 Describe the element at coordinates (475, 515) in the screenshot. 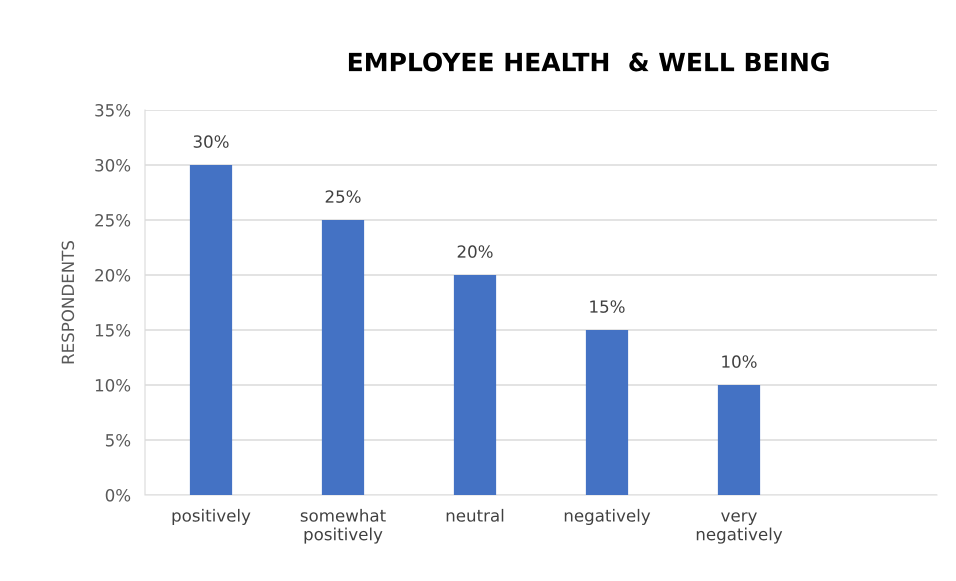

I see `x-tick-label: neutral` at that location.